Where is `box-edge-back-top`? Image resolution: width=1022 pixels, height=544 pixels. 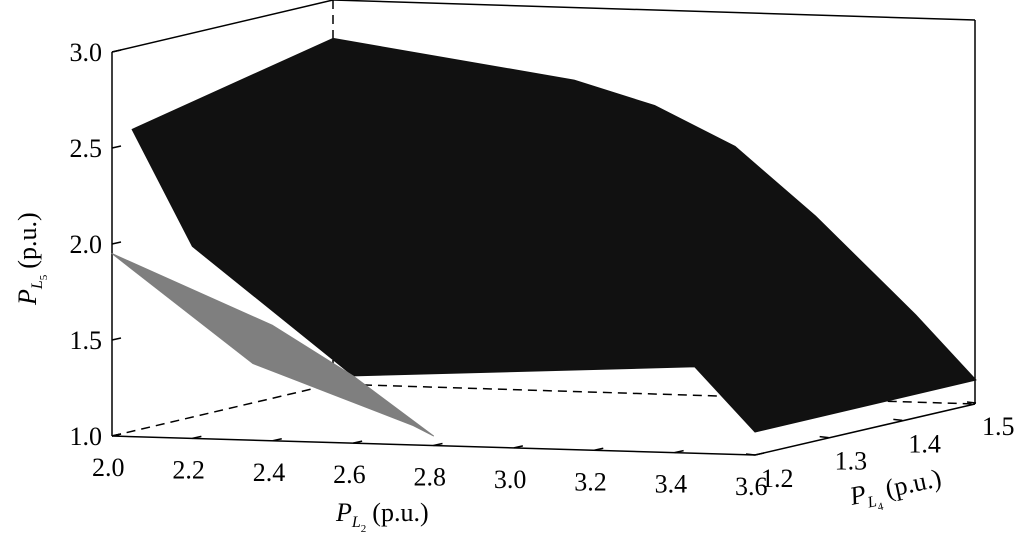
box-edge-back-top is located at coordinates (222, 26).